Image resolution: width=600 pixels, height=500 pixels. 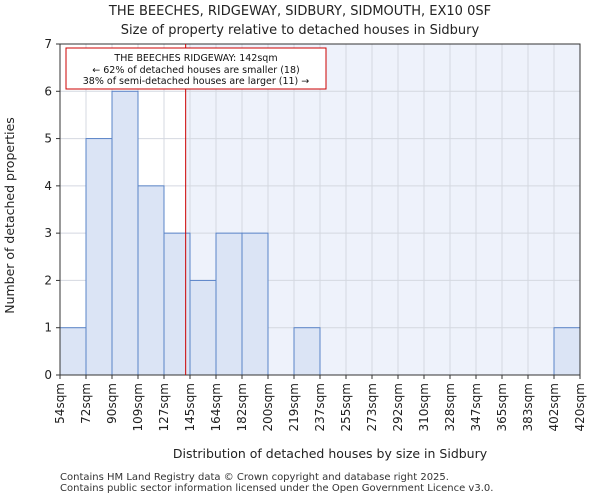 What do you see at coordinates (190, 407) in the screenshot?
I see `x-tick-label: 145sqm` at bounding box center [190, 407].